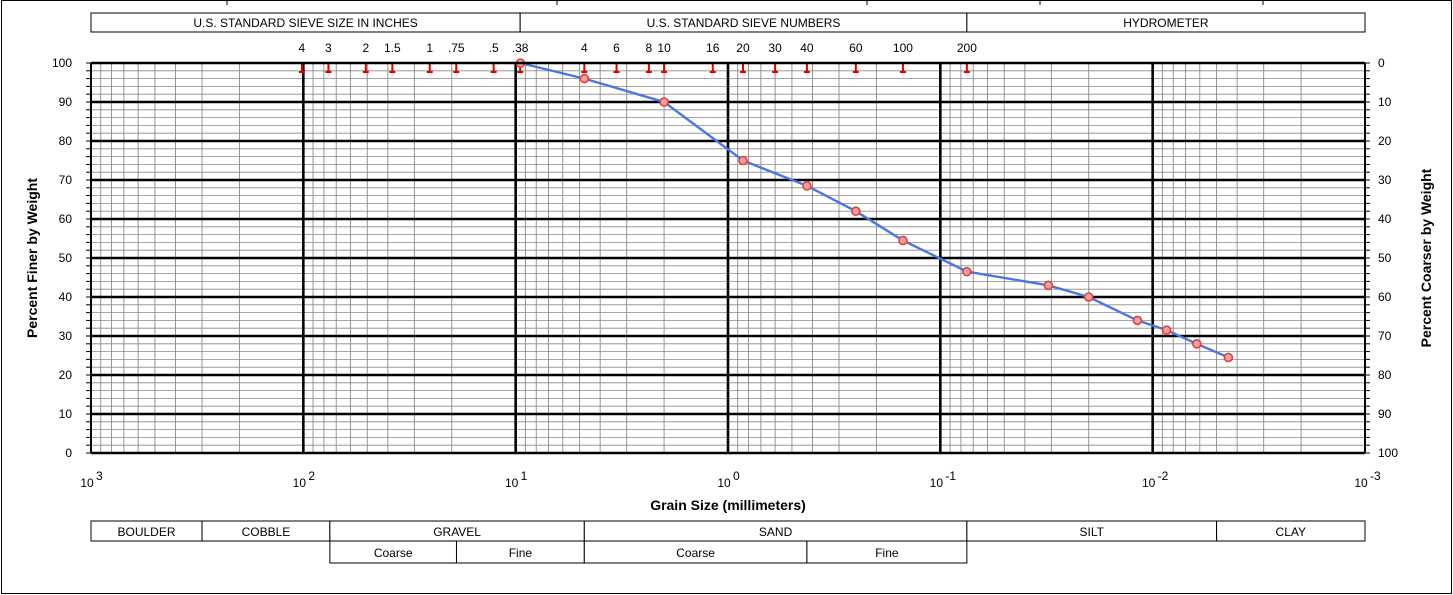 The height and width of the screenshot is (595, 1453). What do you see at coordinates (457, 532) in the screenshot?
I see `class-cell-label: GRAVEL` at bounding box center [457, 532].